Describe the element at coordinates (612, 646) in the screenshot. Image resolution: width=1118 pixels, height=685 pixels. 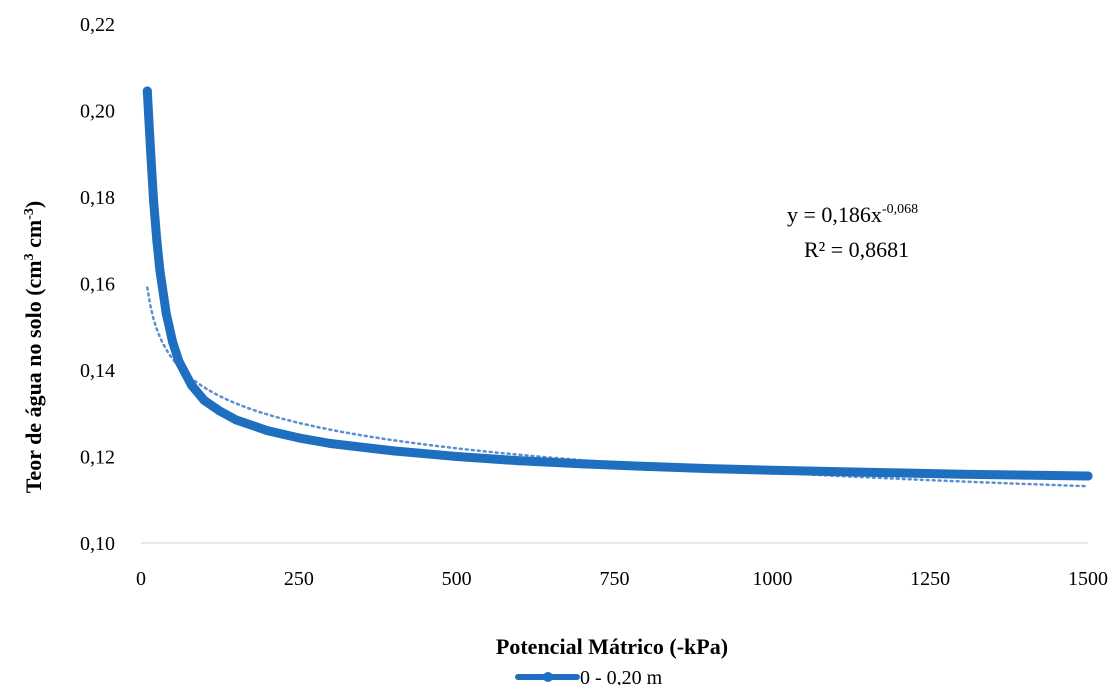
I see `x-axis-title: Potencial Mátrico (-kPa)` at that location.